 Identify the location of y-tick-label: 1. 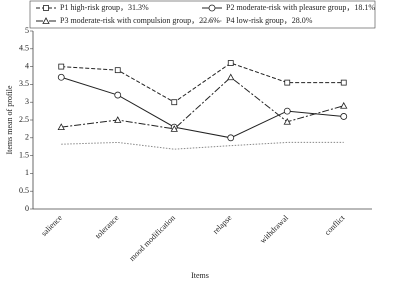
(27, 172).